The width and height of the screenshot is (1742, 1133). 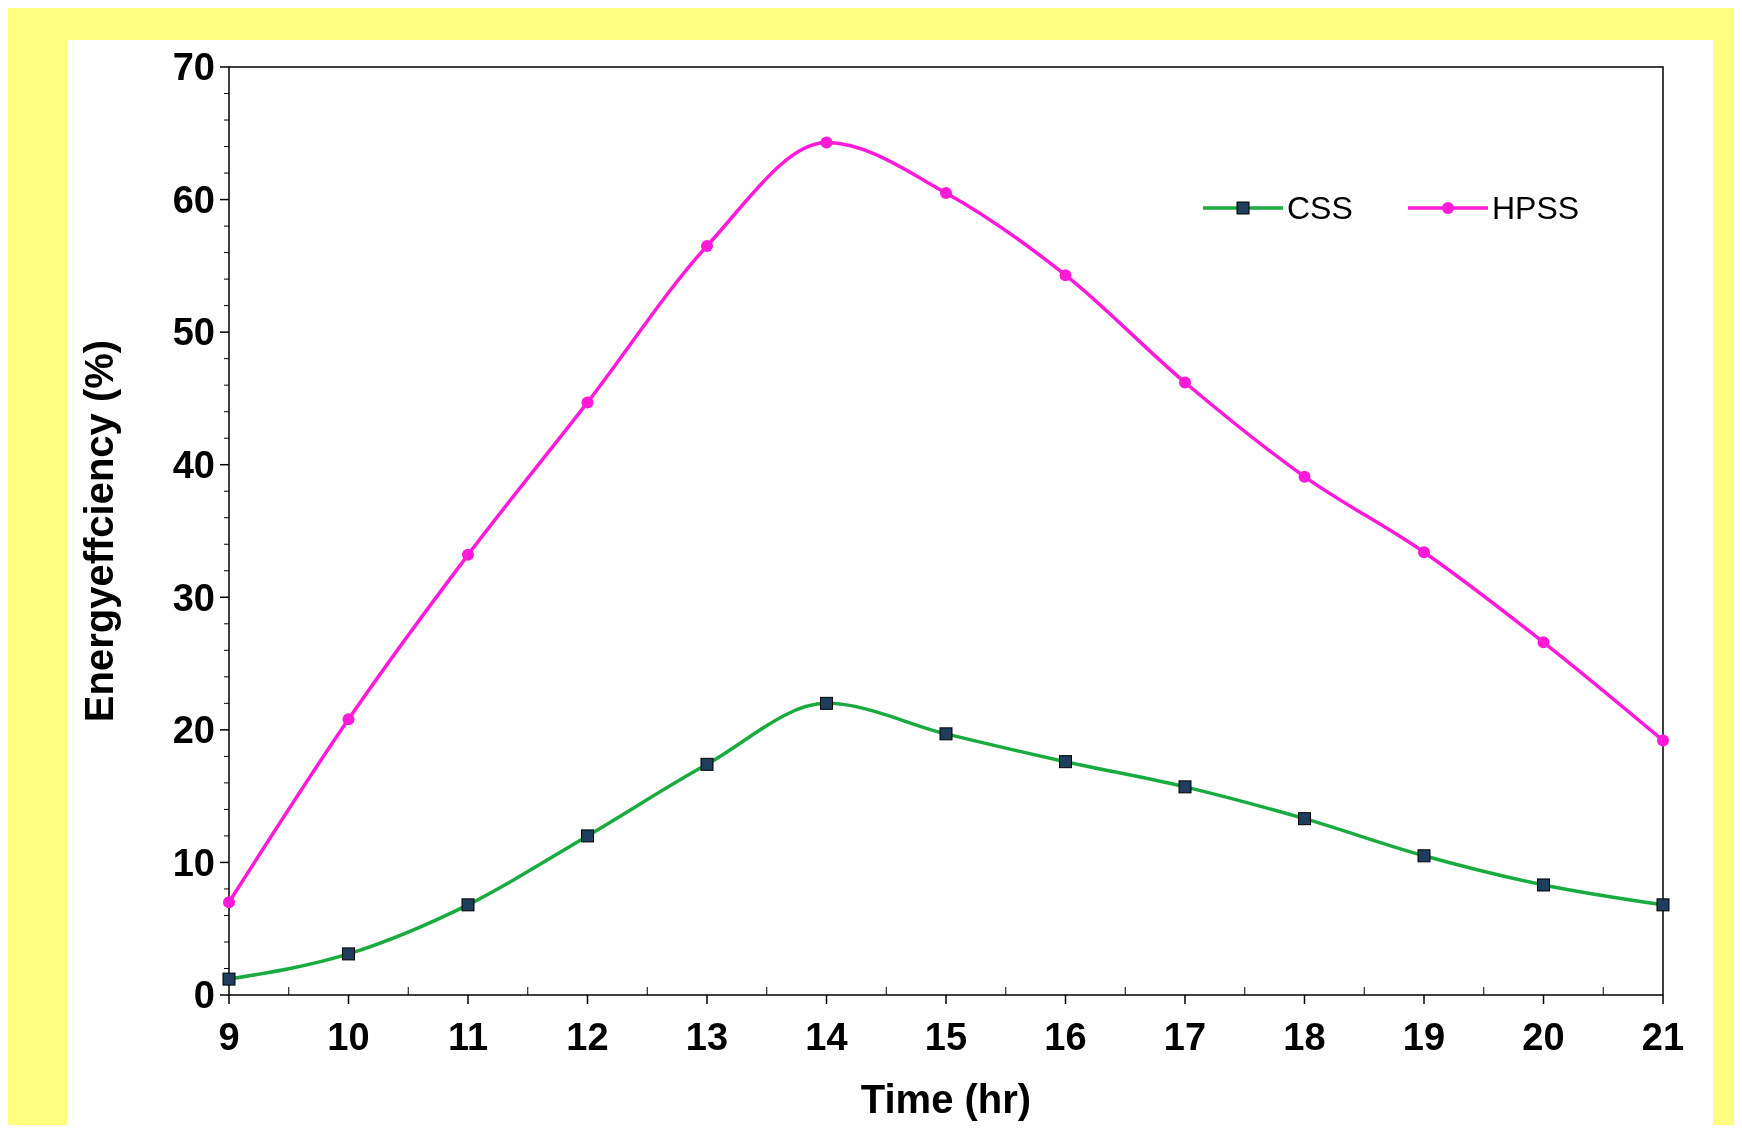 I want to click on y-tick-label: 60, so click(x=193, y=199).